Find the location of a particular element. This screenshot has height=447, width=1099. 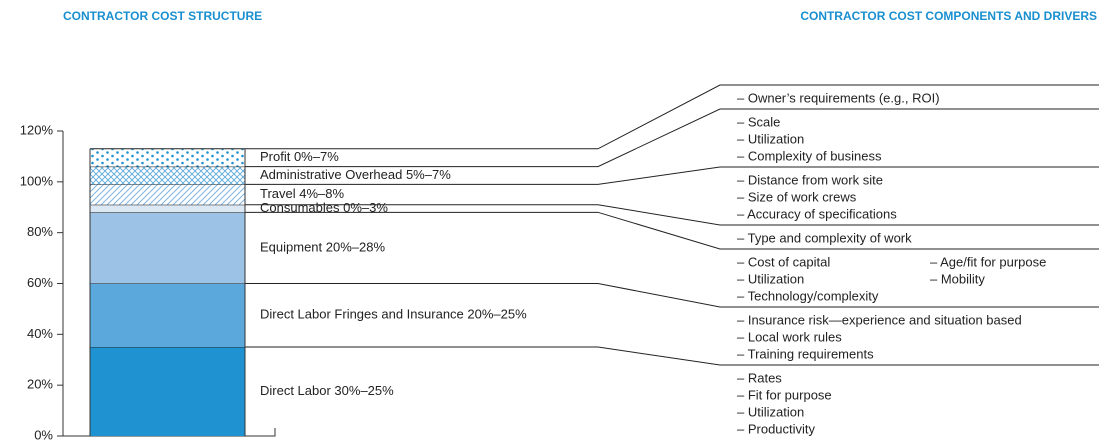

driver-item: – Cost of capital is located at coordinates (783, 261).